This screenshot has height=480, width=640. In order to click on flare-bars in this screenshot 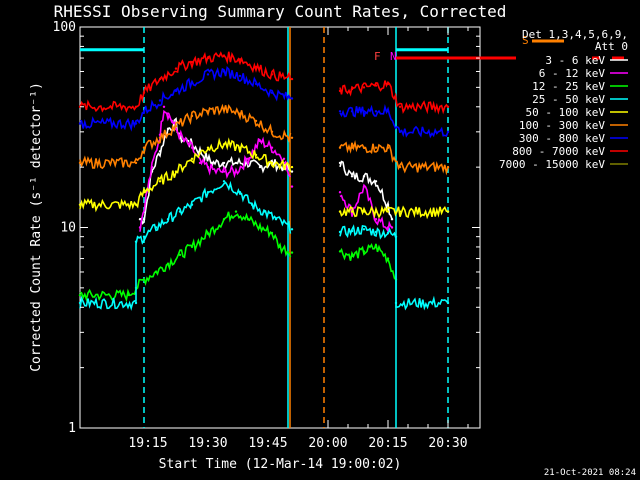, I will do `click(510, 49)`.